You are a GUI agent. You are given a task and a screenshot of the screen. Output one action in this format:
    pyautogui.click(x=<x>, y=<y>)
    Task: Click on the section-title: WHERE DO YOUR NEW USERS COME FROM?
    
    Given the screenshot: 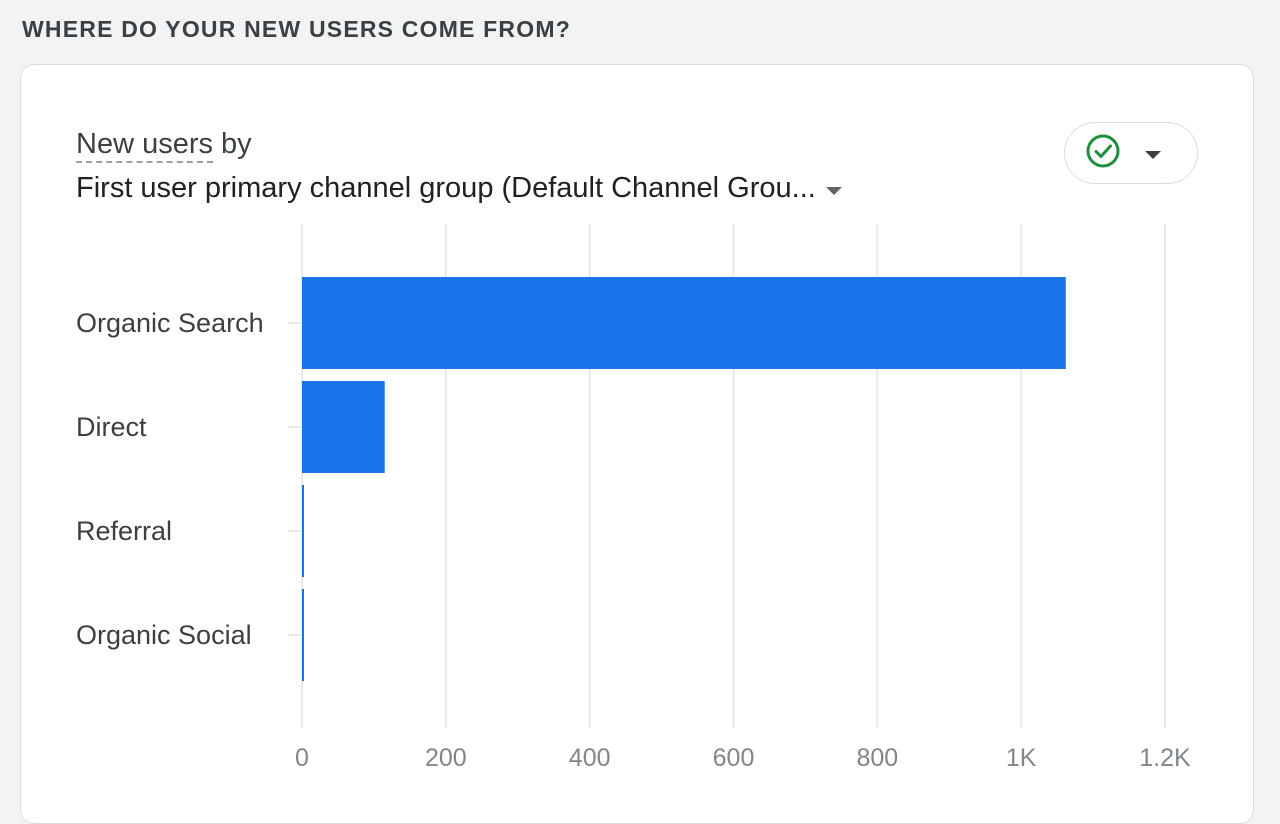 What is the action you would take?
    pyautogui.click(x=296, y=29)
    